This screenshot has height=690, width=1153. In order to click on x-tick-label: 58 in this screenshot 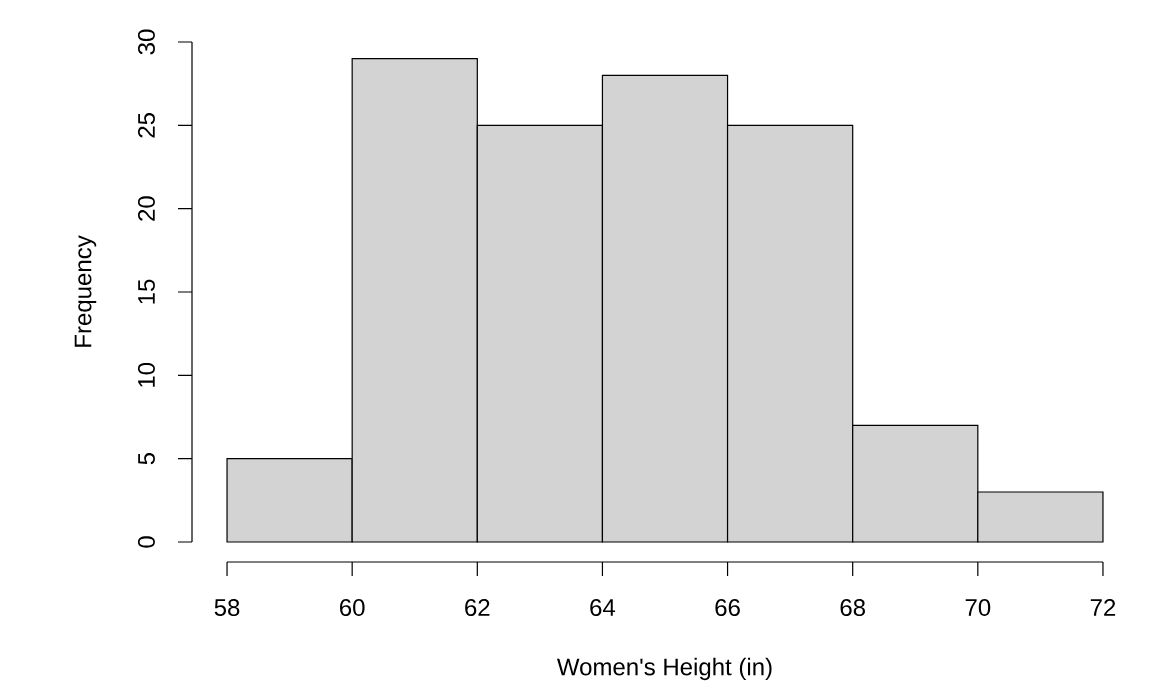, I will do `click(227, 608)`.